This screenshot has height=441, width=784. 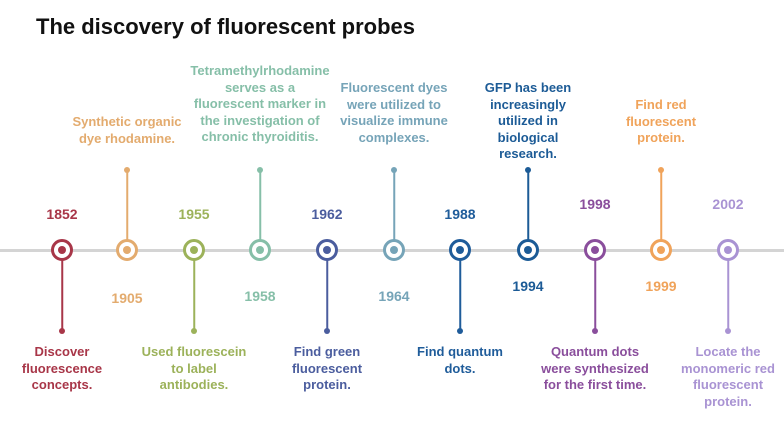 What do you see at coordinates (327, 214) in the screenshot?
I see `event-year: 1962` at bounding box center [327, 214].